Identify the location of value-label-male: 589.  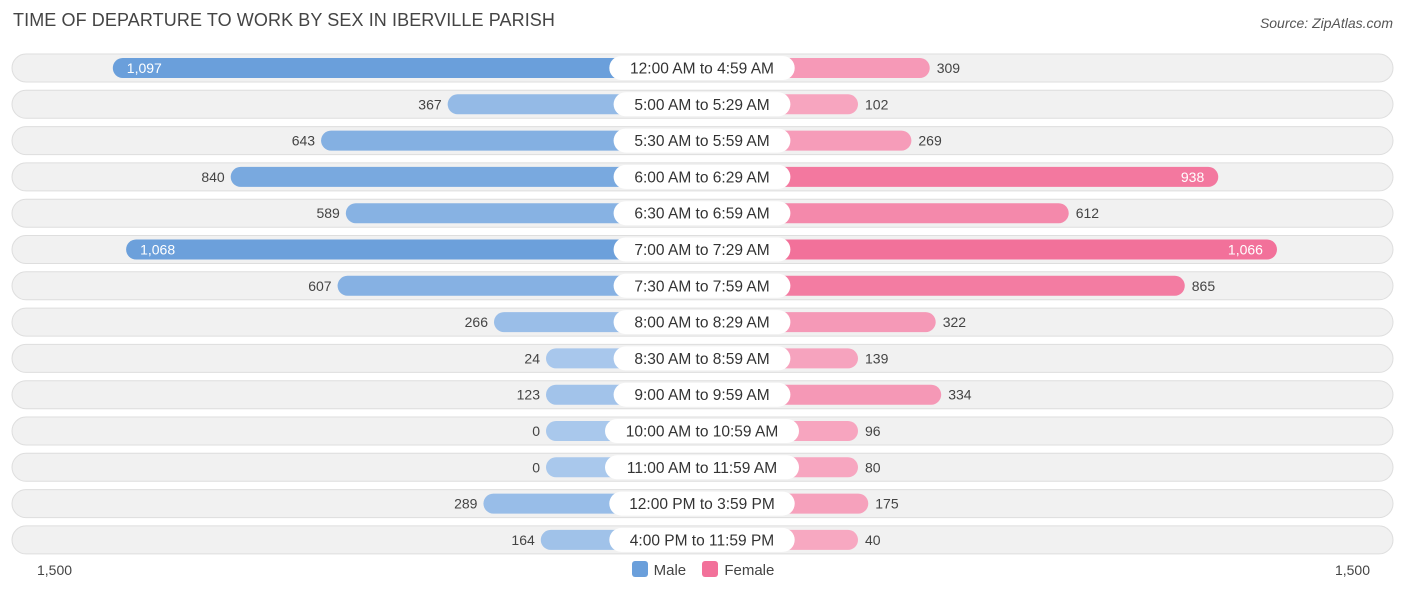
(328, 213).